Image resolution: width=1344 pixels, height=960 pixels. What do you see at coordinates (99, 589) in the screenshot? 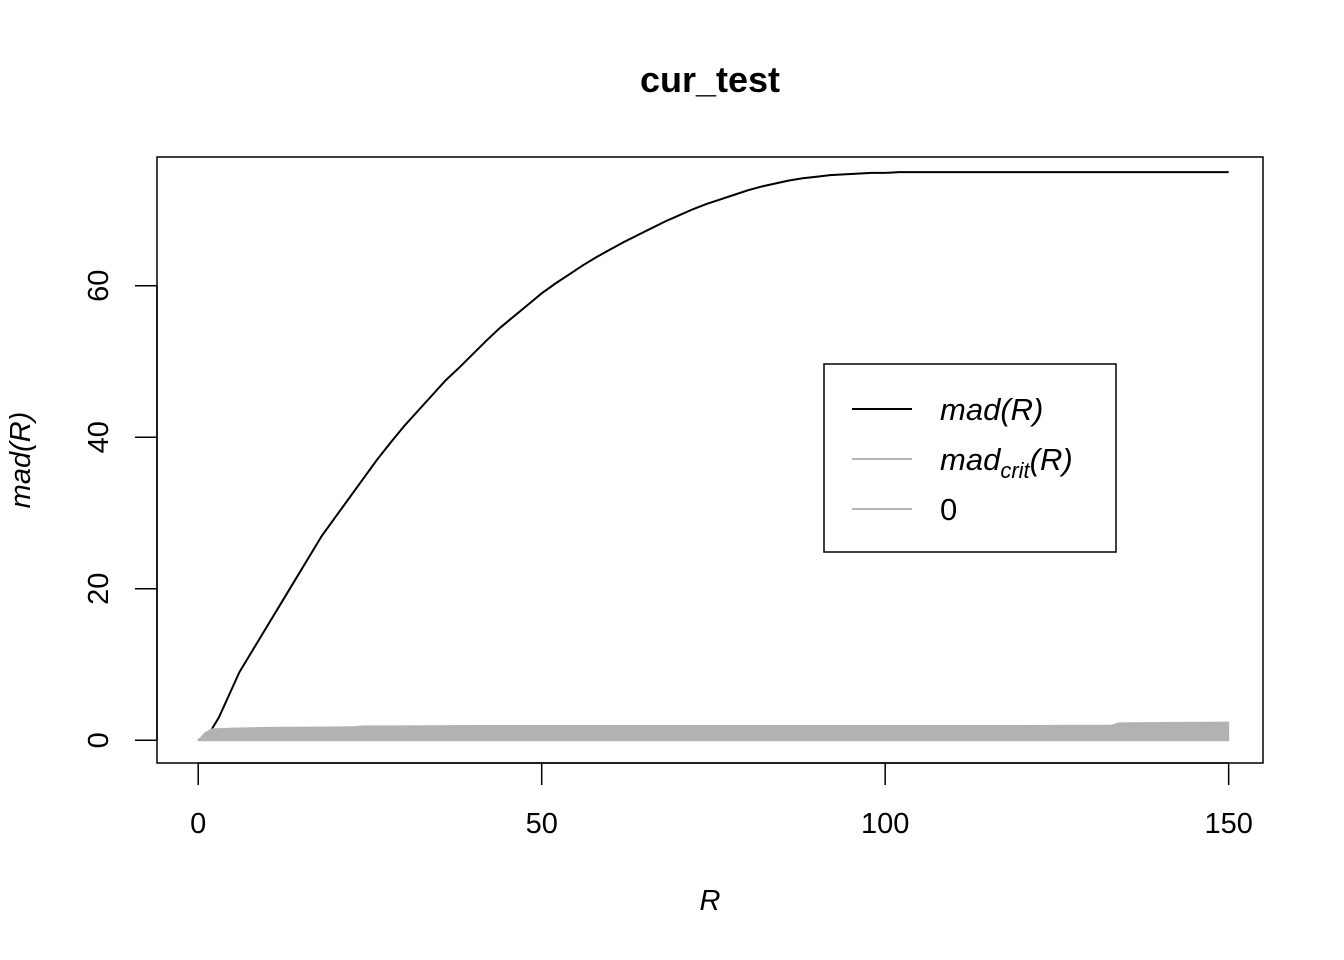
I see `y-tick-label: 20` at bounding box center [99, 589].